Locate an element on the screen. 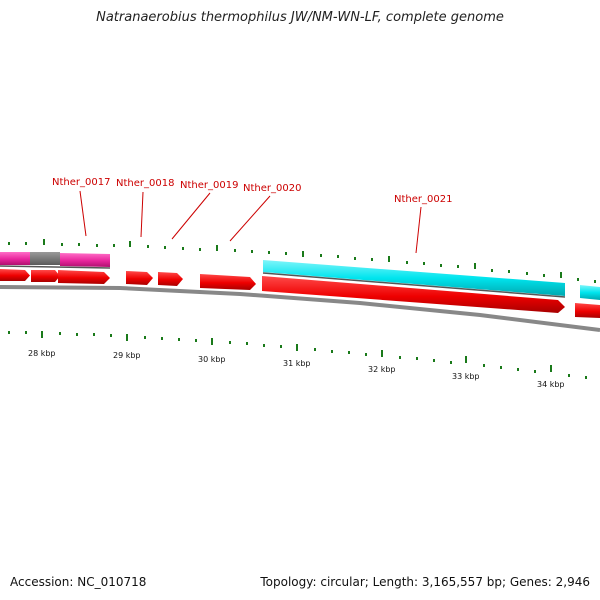  cds-track is located at coordinates (300, 293).